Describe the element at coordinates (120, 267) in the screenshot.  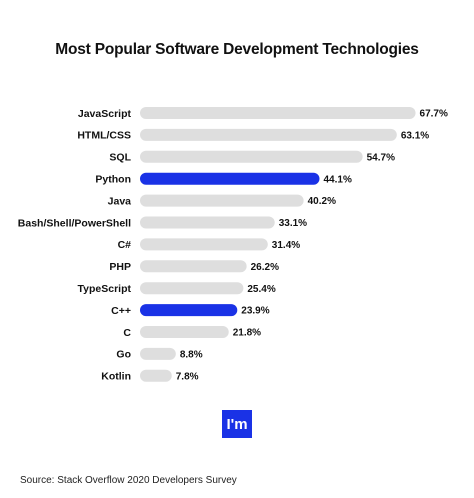
I see `category-label-php: PHP` at that location.